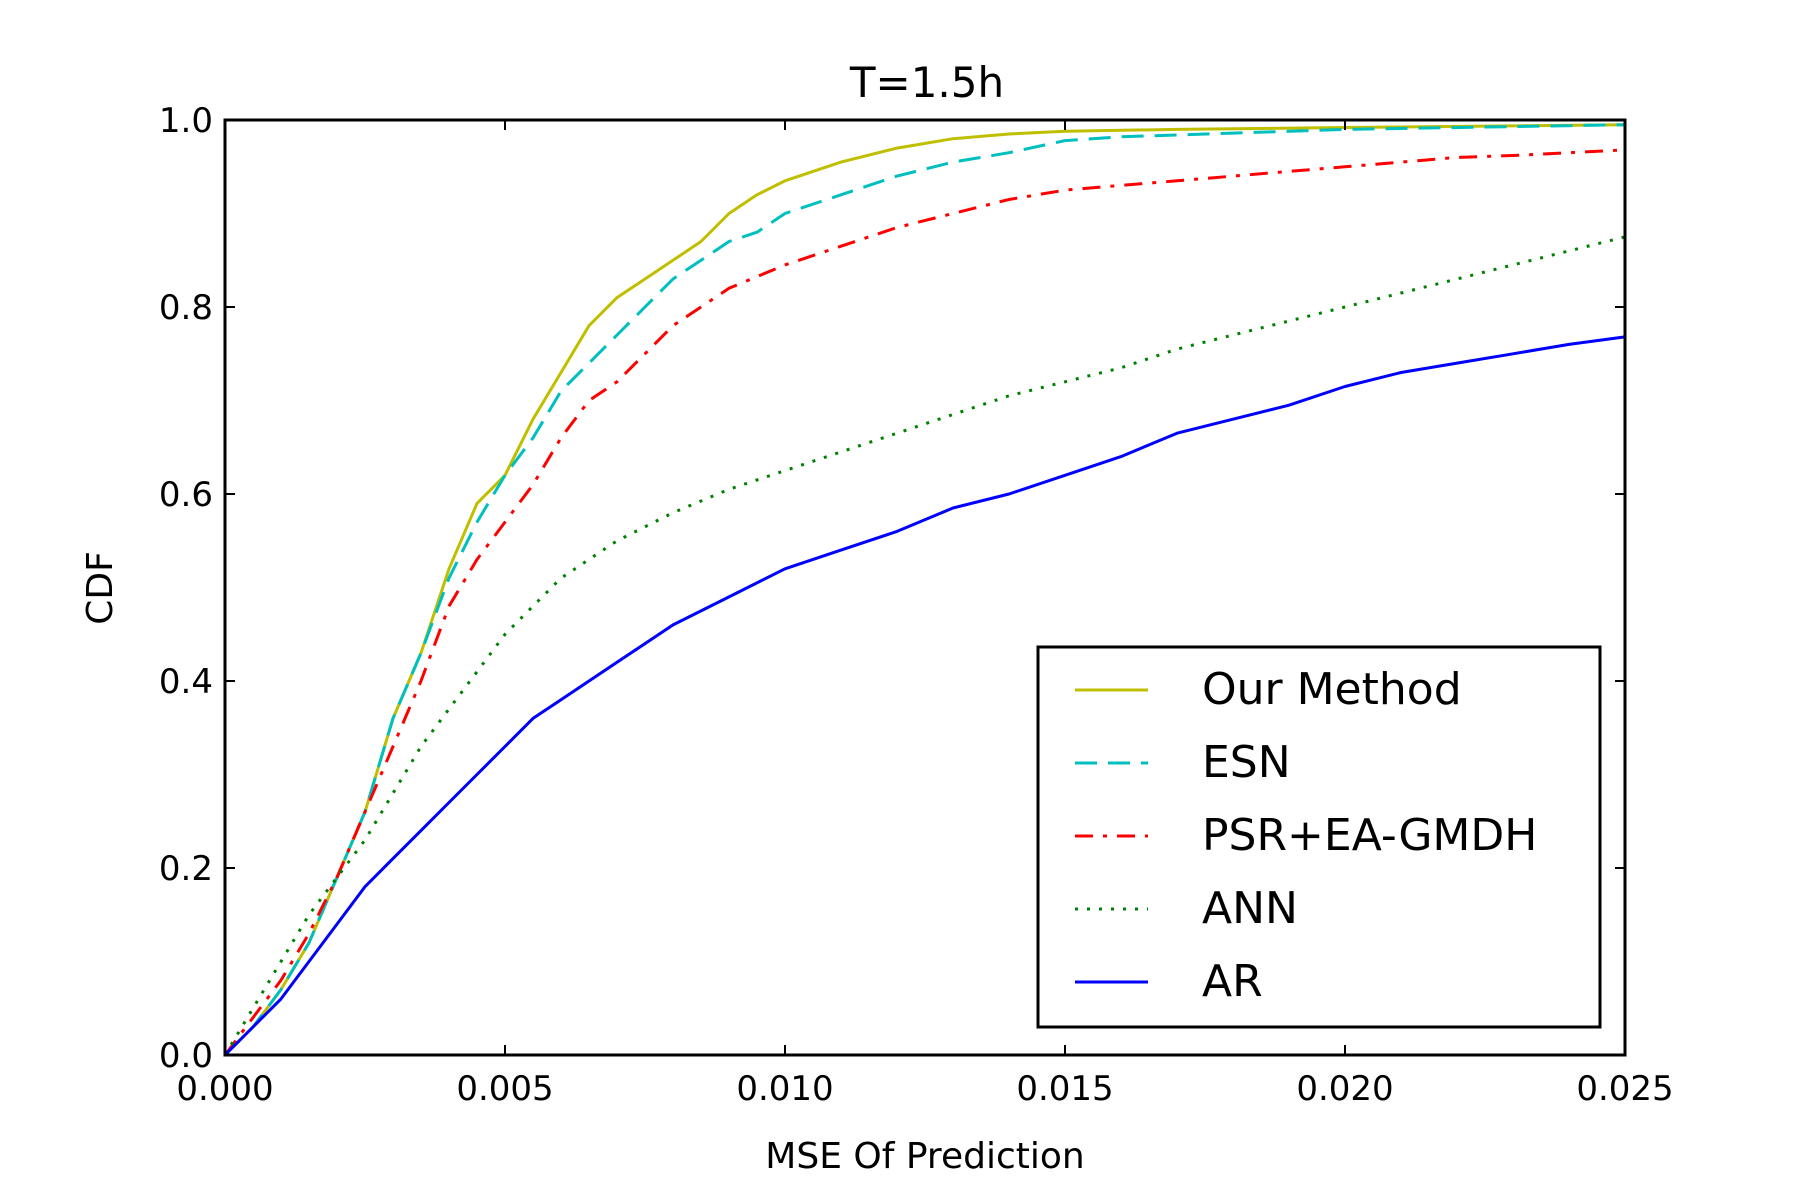 This screenshot has width=1800, height=1200. I want to click on legend: Our Method ESN PSR+EA-GMDH ANN AR, so click(1319, 837).